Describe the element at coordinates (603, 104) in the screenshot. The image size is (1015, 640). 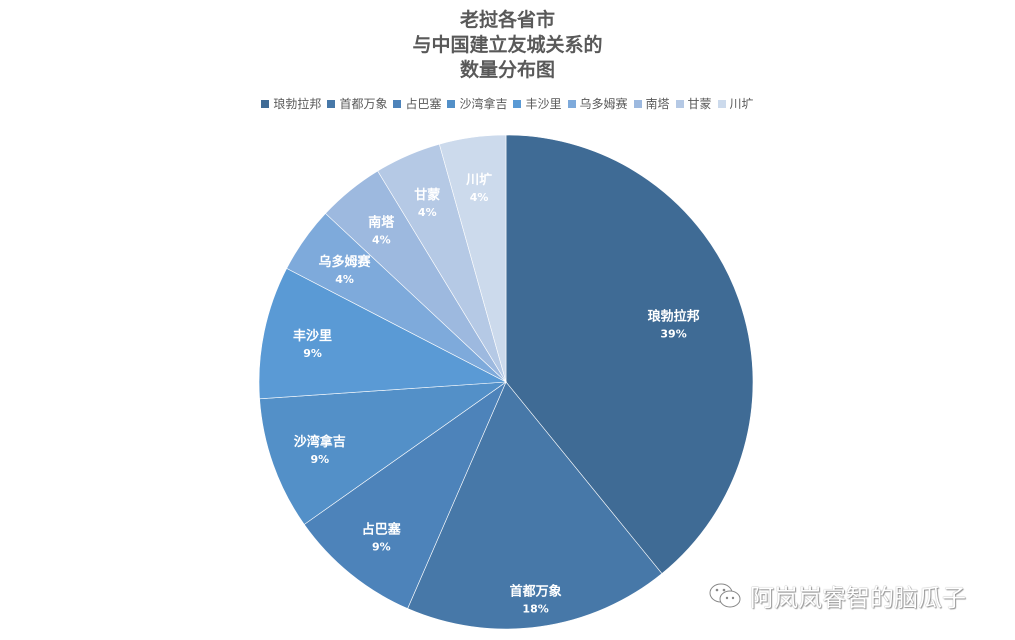
I see `legend-label: 乌多姆赛` at that location.